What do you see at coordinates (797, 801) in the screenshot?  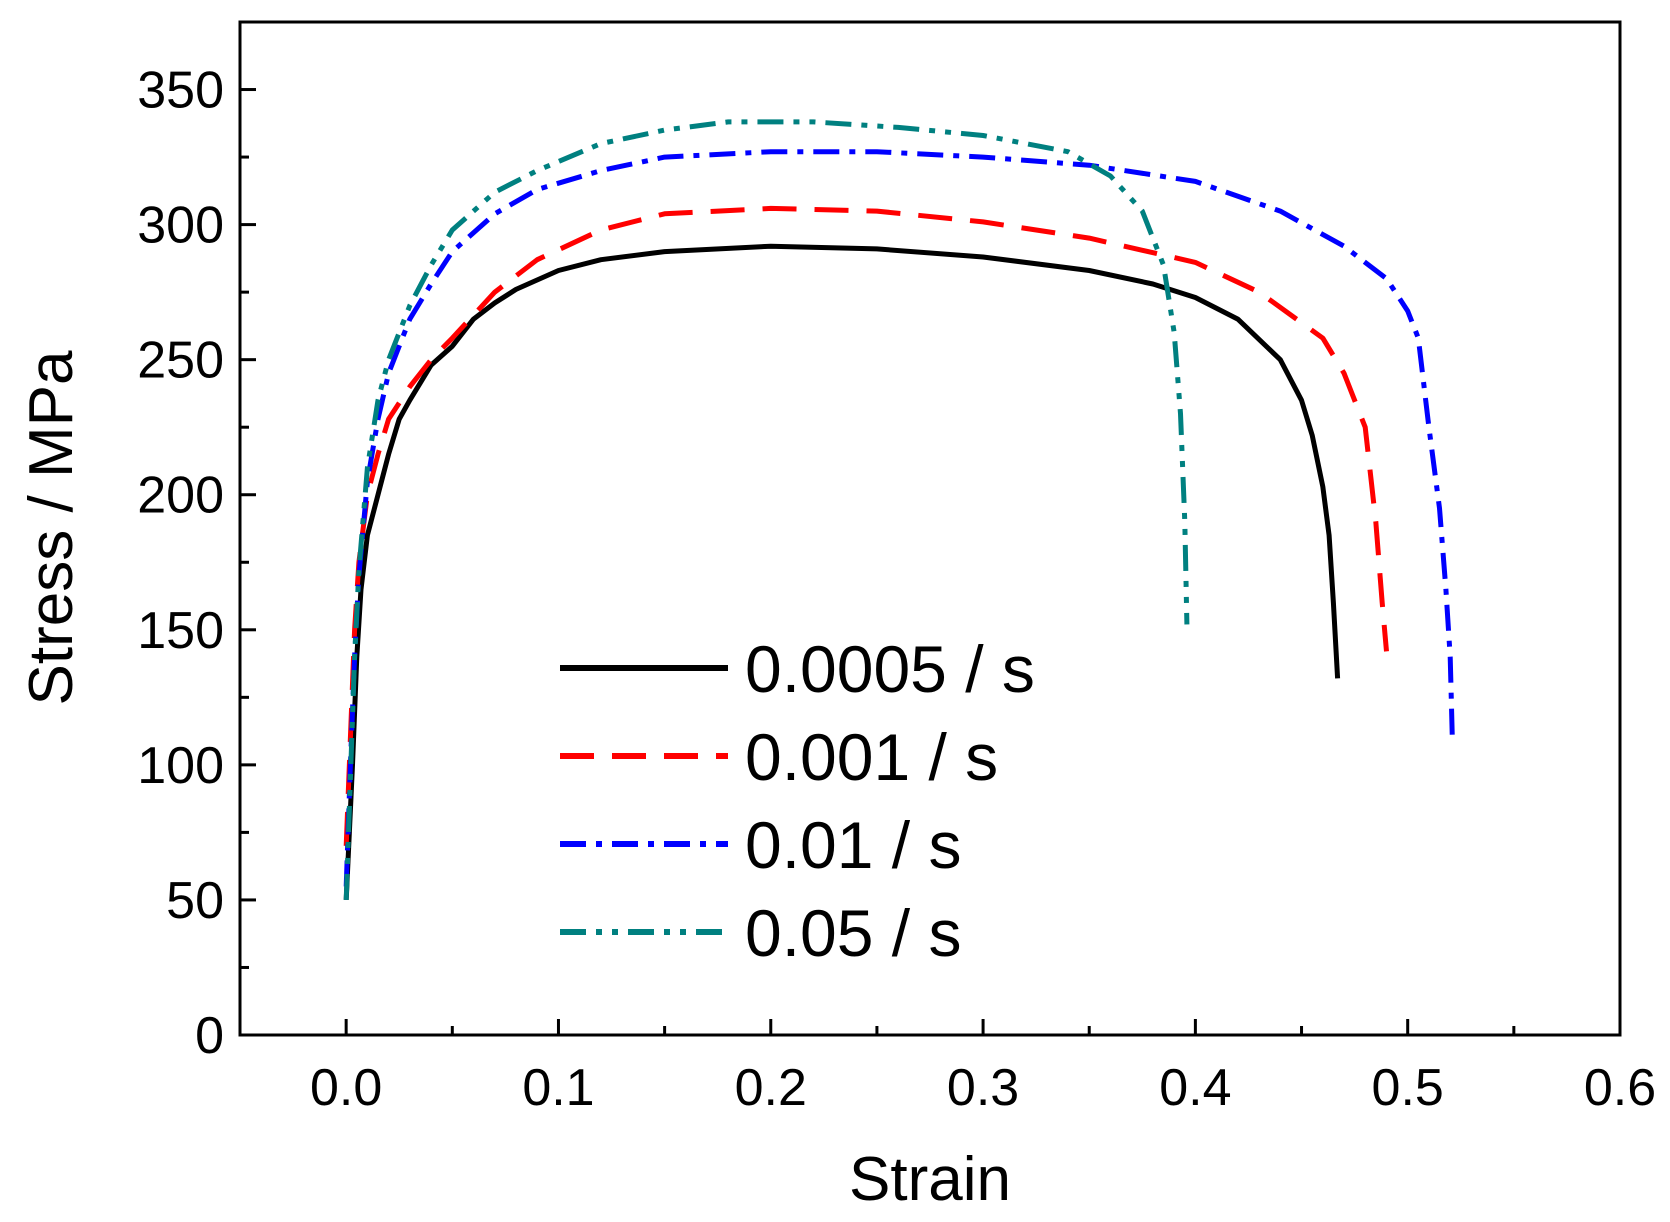 I see `legend: 0.0005 / s 0.001 / s 0.01 / s 0.05 / s` at bounding box center [797, 801].